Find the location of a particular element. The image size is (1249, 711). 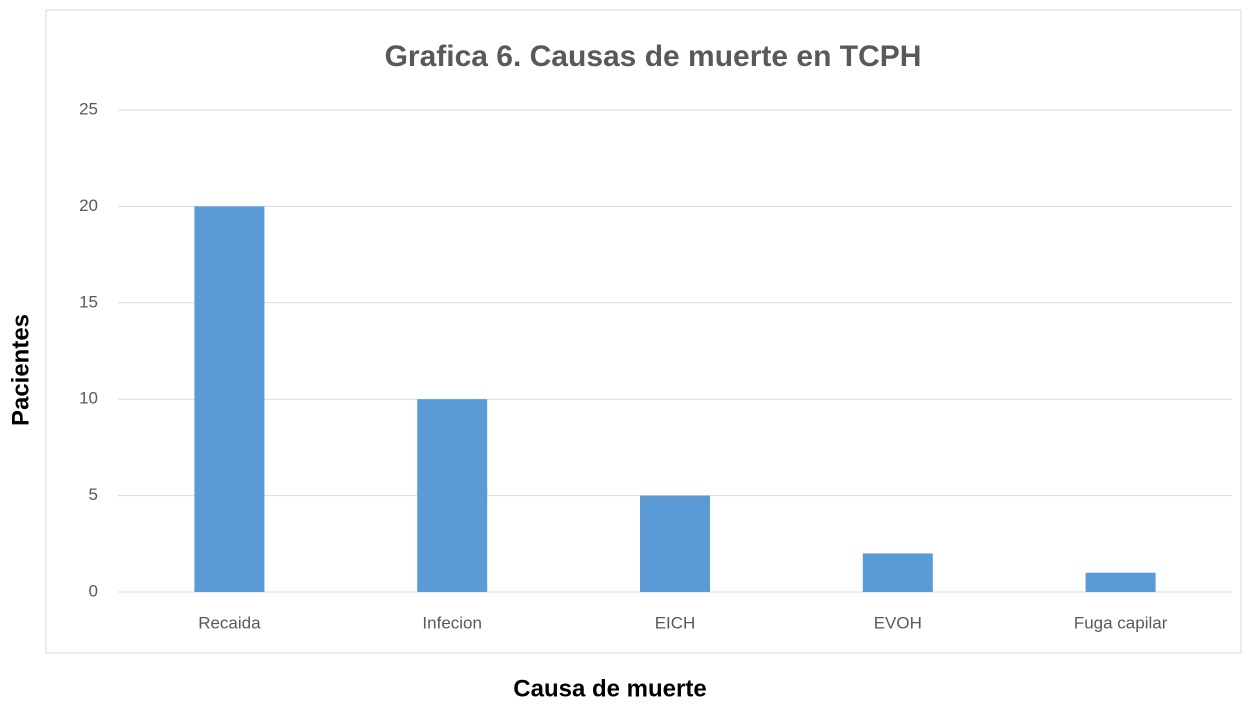

y-tick-label: 10 is located at coordinates (88, 398).